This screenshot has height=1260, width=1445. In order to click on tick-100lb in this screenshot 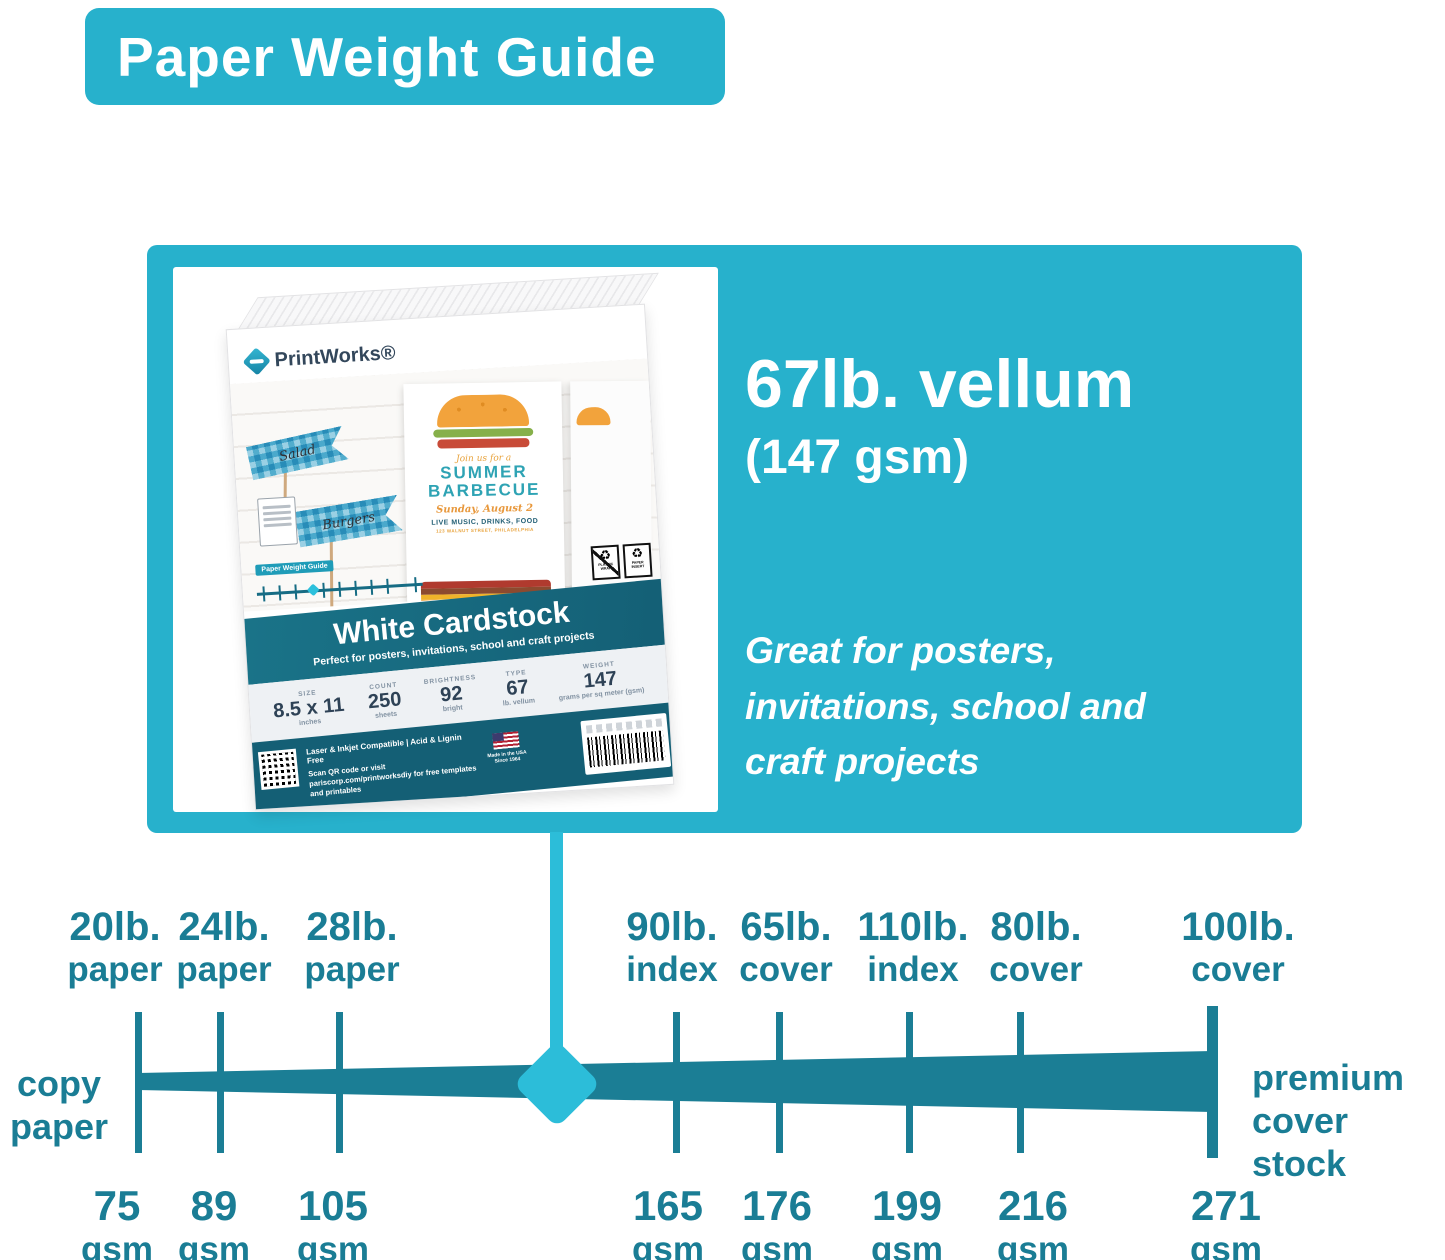, I will do `click(1212, 1082)`.